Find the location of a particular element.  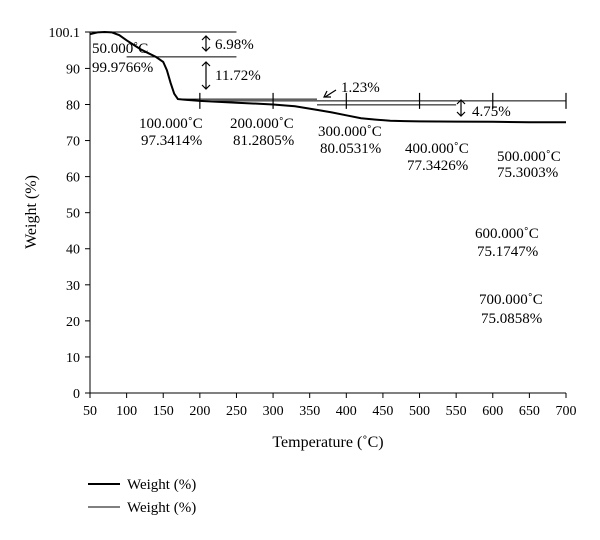

y-tick-label: 0 is located at coordinates (76, 394).